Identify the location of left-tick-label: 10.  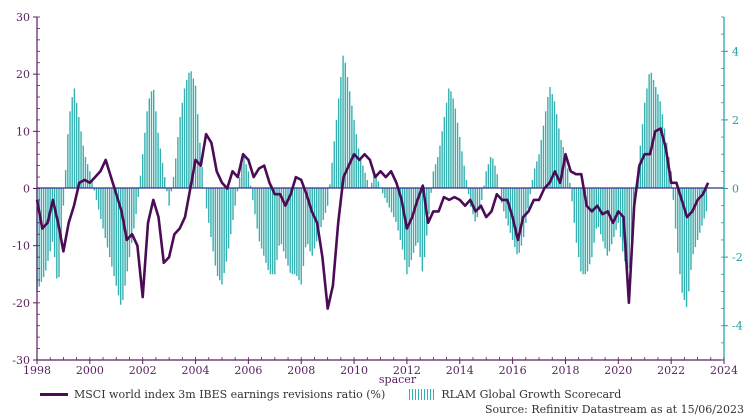
(23, 131).